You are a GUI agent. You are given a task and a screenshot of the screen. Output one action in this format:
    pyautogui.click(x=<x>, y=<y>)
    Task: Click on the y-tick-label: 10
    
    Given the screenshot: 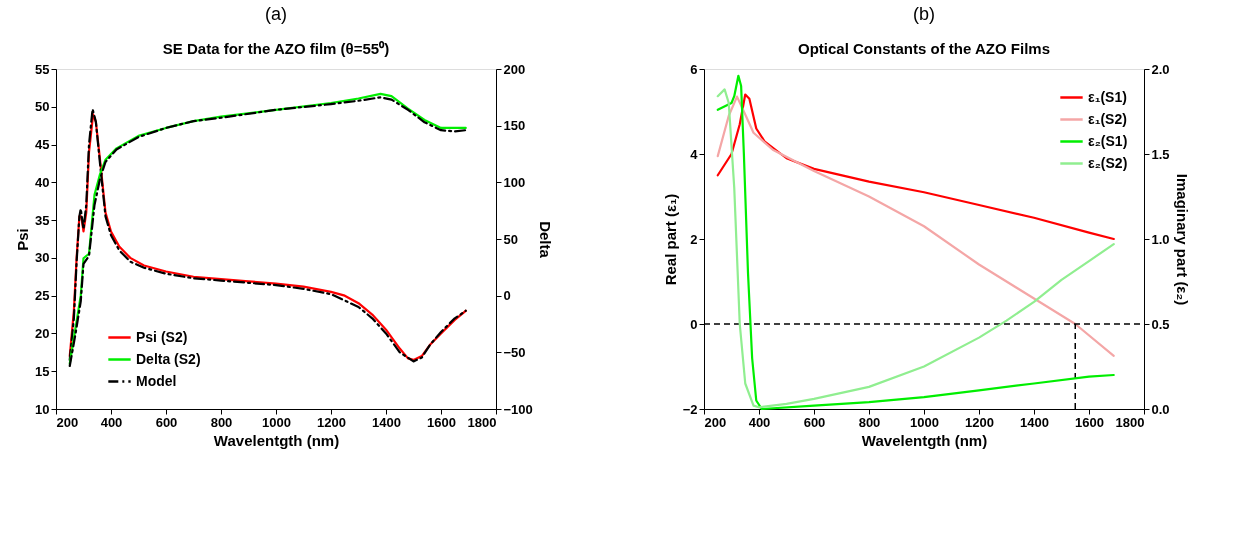 What is the action you would take?
    pyautogui.click(x=42, y=409)
    